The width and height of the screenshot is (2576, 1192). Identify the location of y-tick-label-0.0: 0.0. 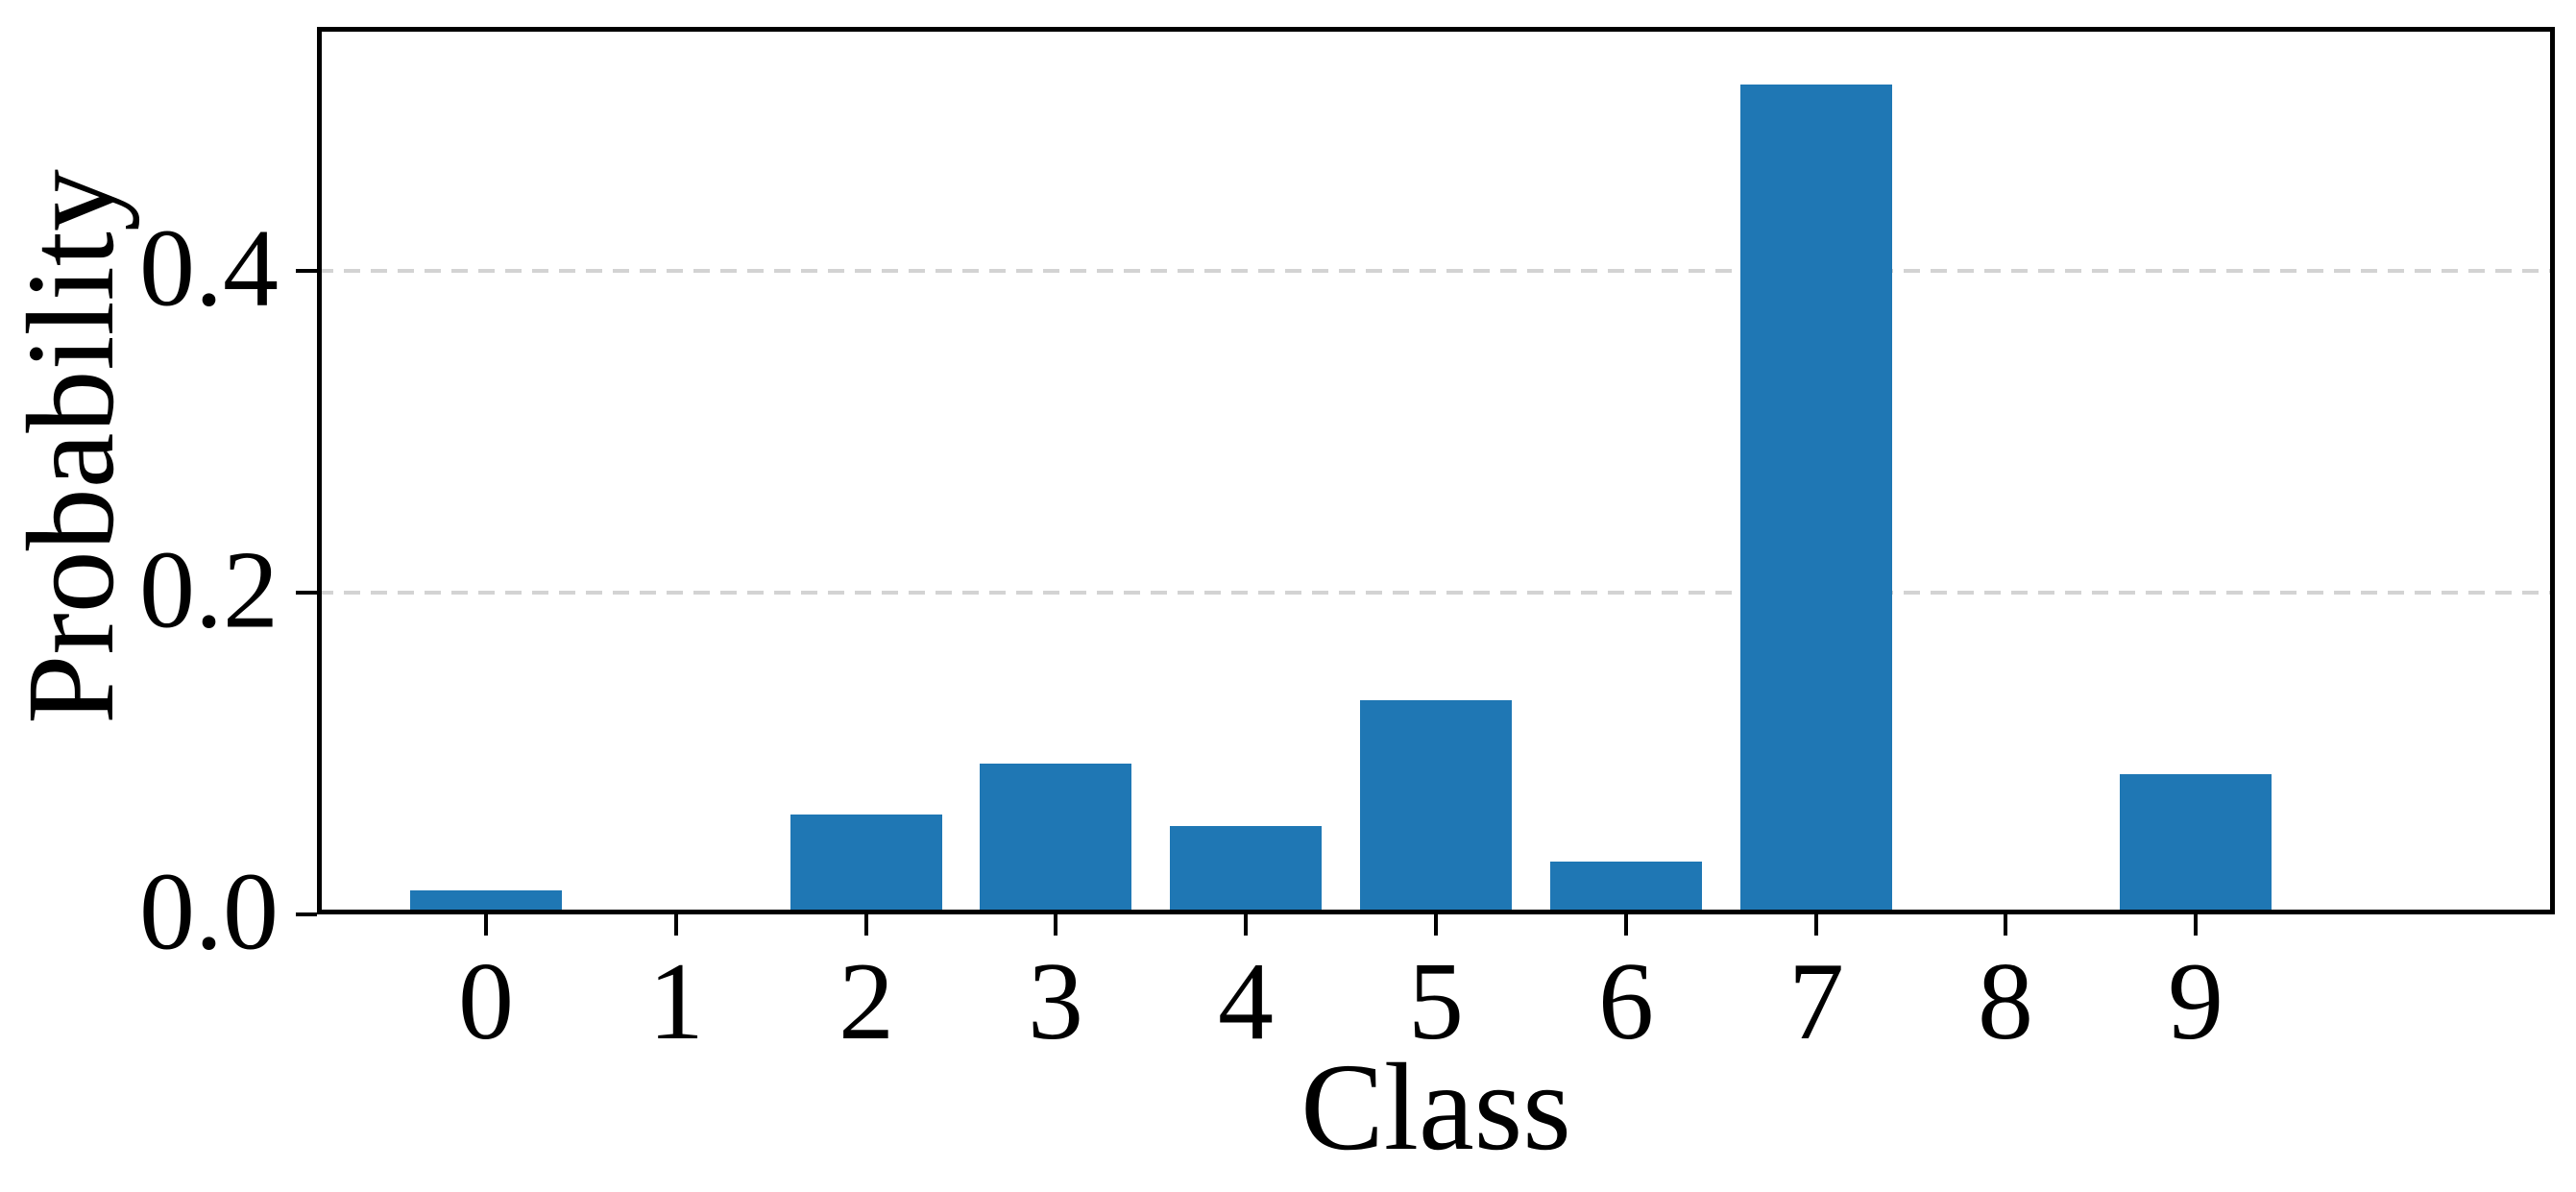
(209, 912).